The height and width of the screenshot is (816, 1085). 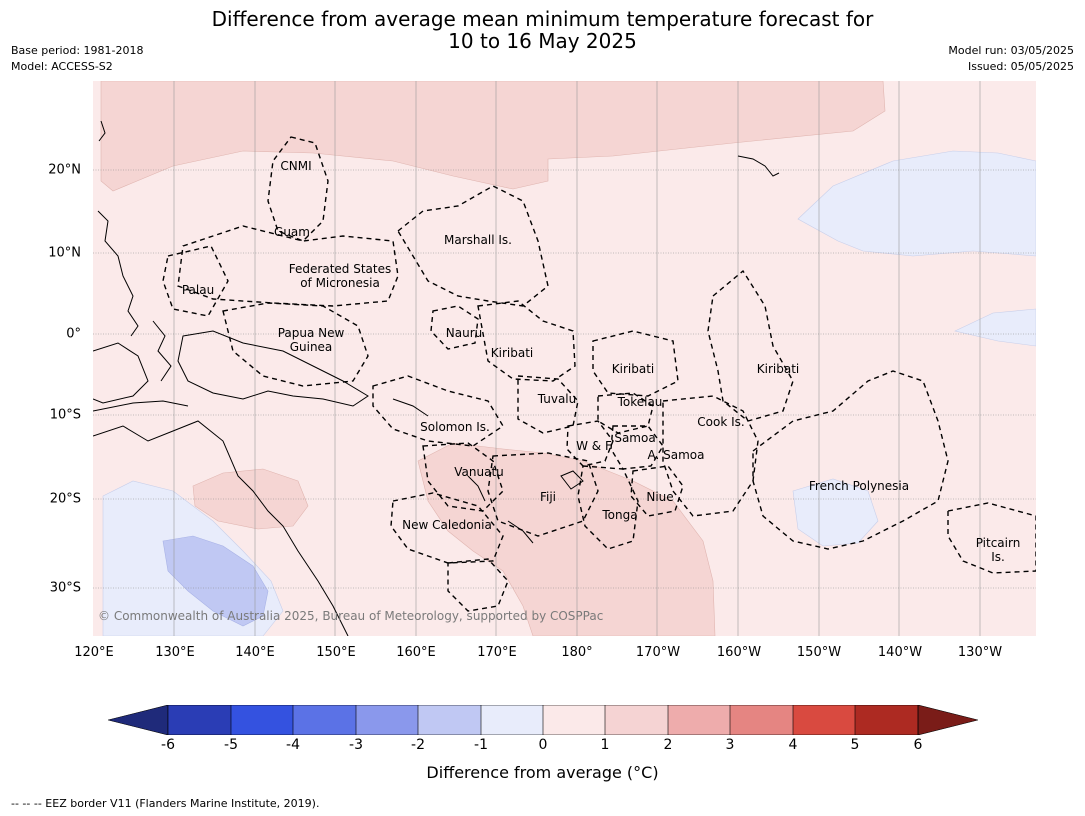 What do you see at coordinates (464, 333) in the screenshot?
I see `label-nauru: Nauru` at bounding box center [464, 333].